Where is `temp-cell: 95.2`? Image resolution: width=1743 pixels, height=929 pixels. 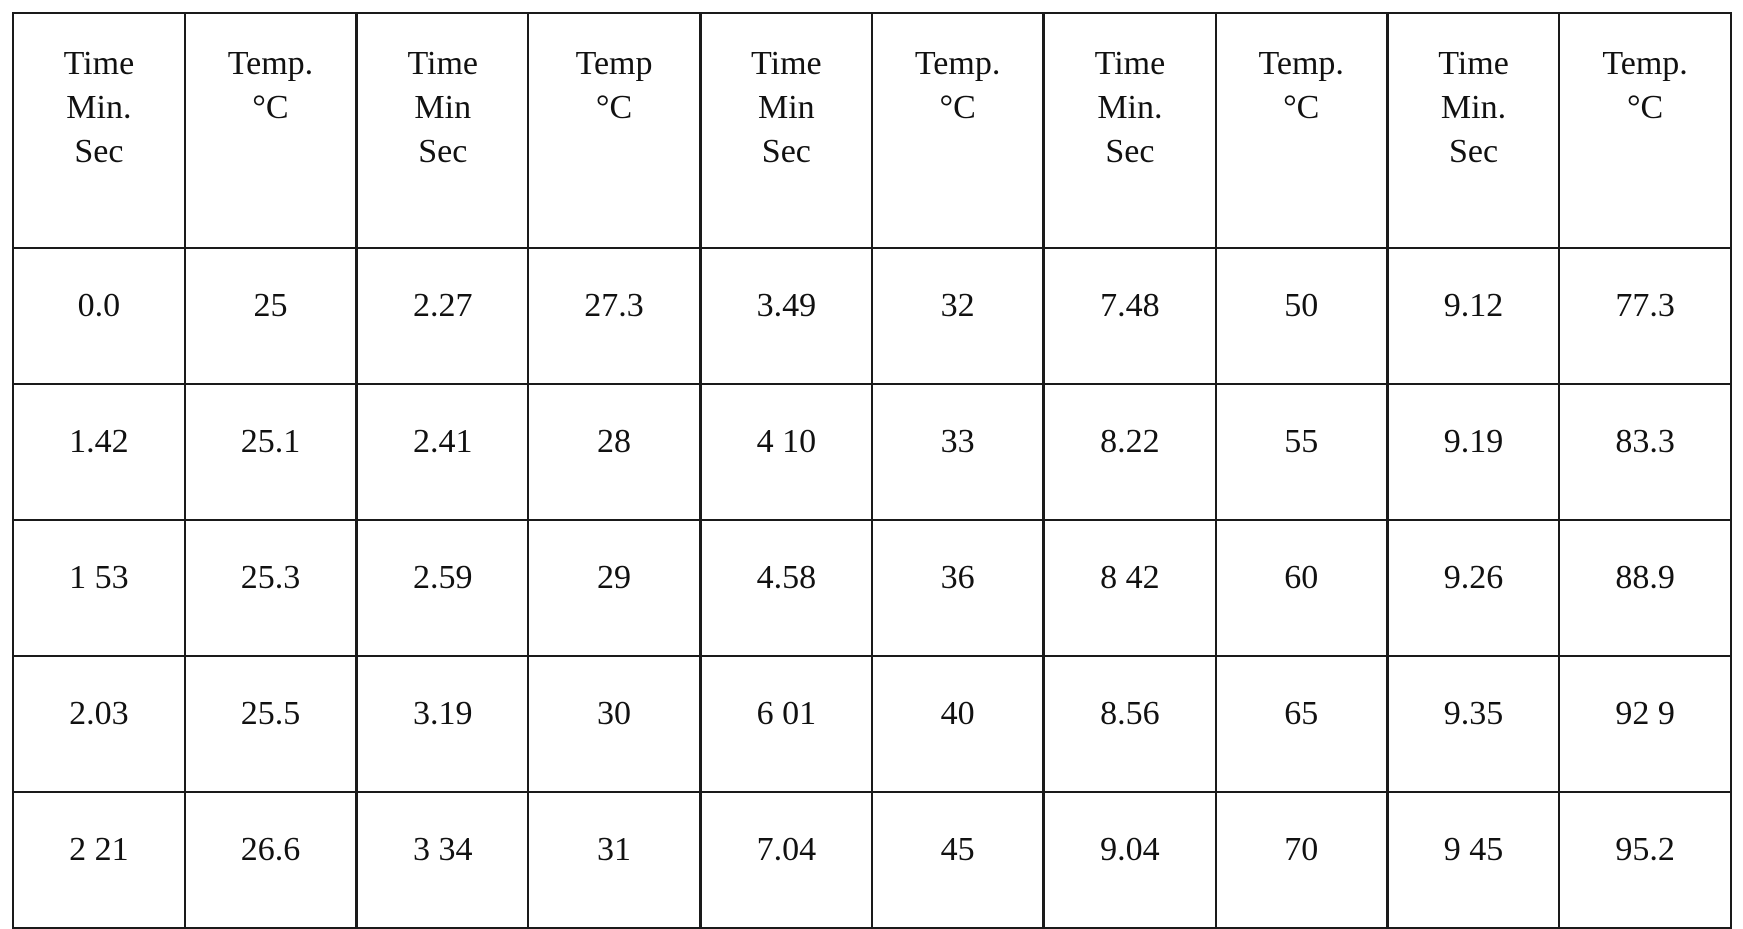
temp-cell: 95.2 is located at coordinates (1645, 860).